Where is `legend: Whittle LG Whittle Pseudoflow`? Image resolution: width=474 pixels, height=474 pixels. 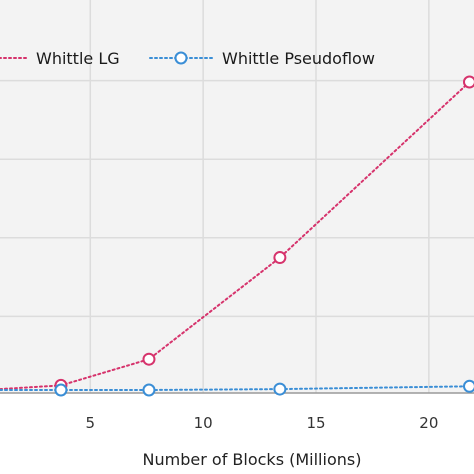
legend: Whittle LG Whittle Pseudoflow is located at coordinates (187, 58).